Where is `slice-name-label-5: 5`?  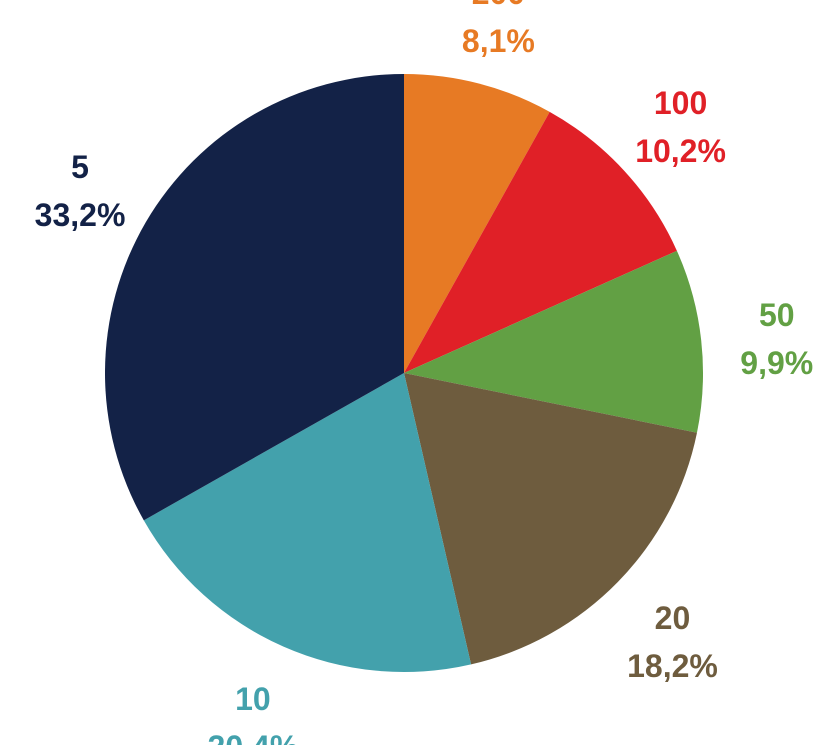 slice-name-label-5: 5 is located at coordinates (80, 167).